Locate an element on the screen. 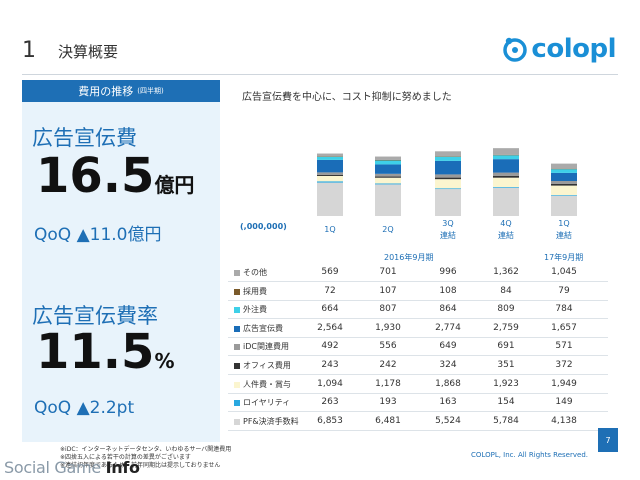 This screenshot has width=640, height=480. table-cell: 649 is located at coordinates (448, 346).